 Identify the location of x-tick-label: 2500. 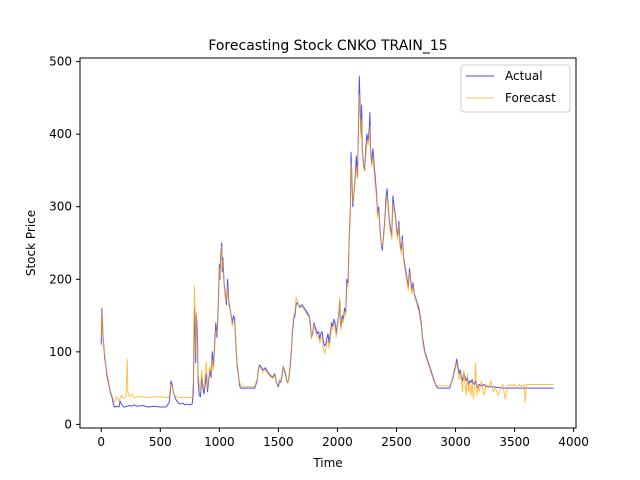
(396, 442).